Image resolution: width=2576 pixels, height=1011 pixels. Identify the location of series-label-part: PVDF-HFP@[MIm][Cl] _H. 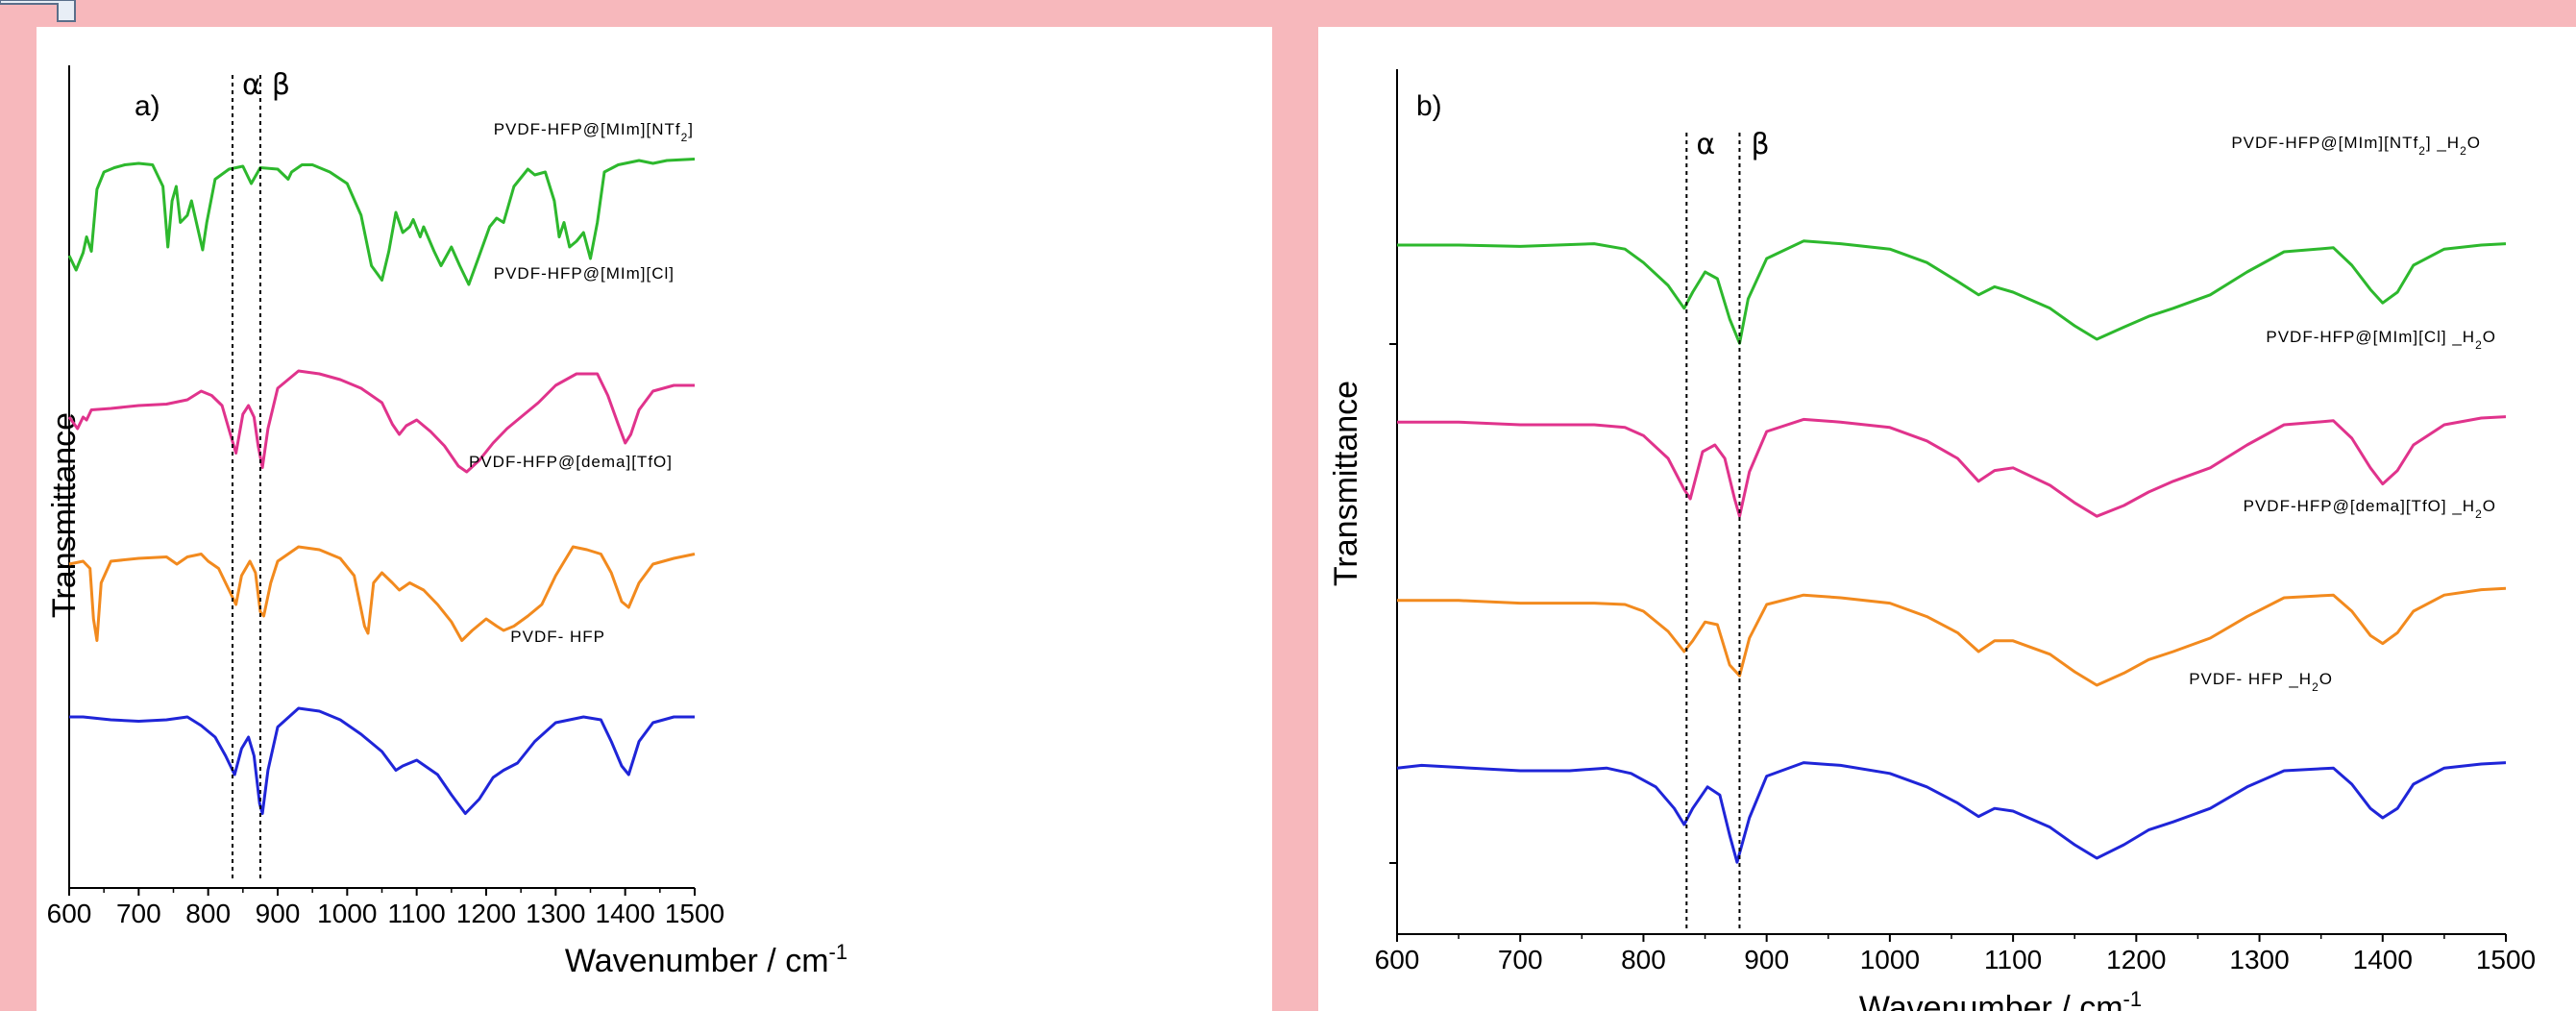
(2370, 337).